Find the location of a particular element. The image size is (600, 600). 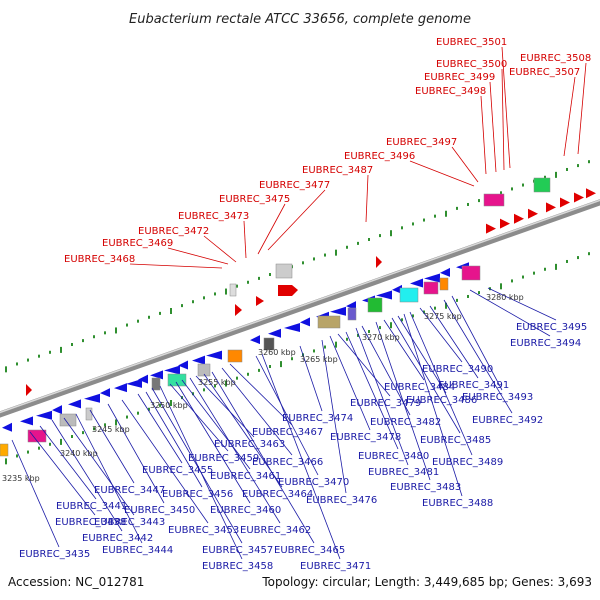

reverse-gene-label: EUBREC_3489 is located at coordinates (467, 462).